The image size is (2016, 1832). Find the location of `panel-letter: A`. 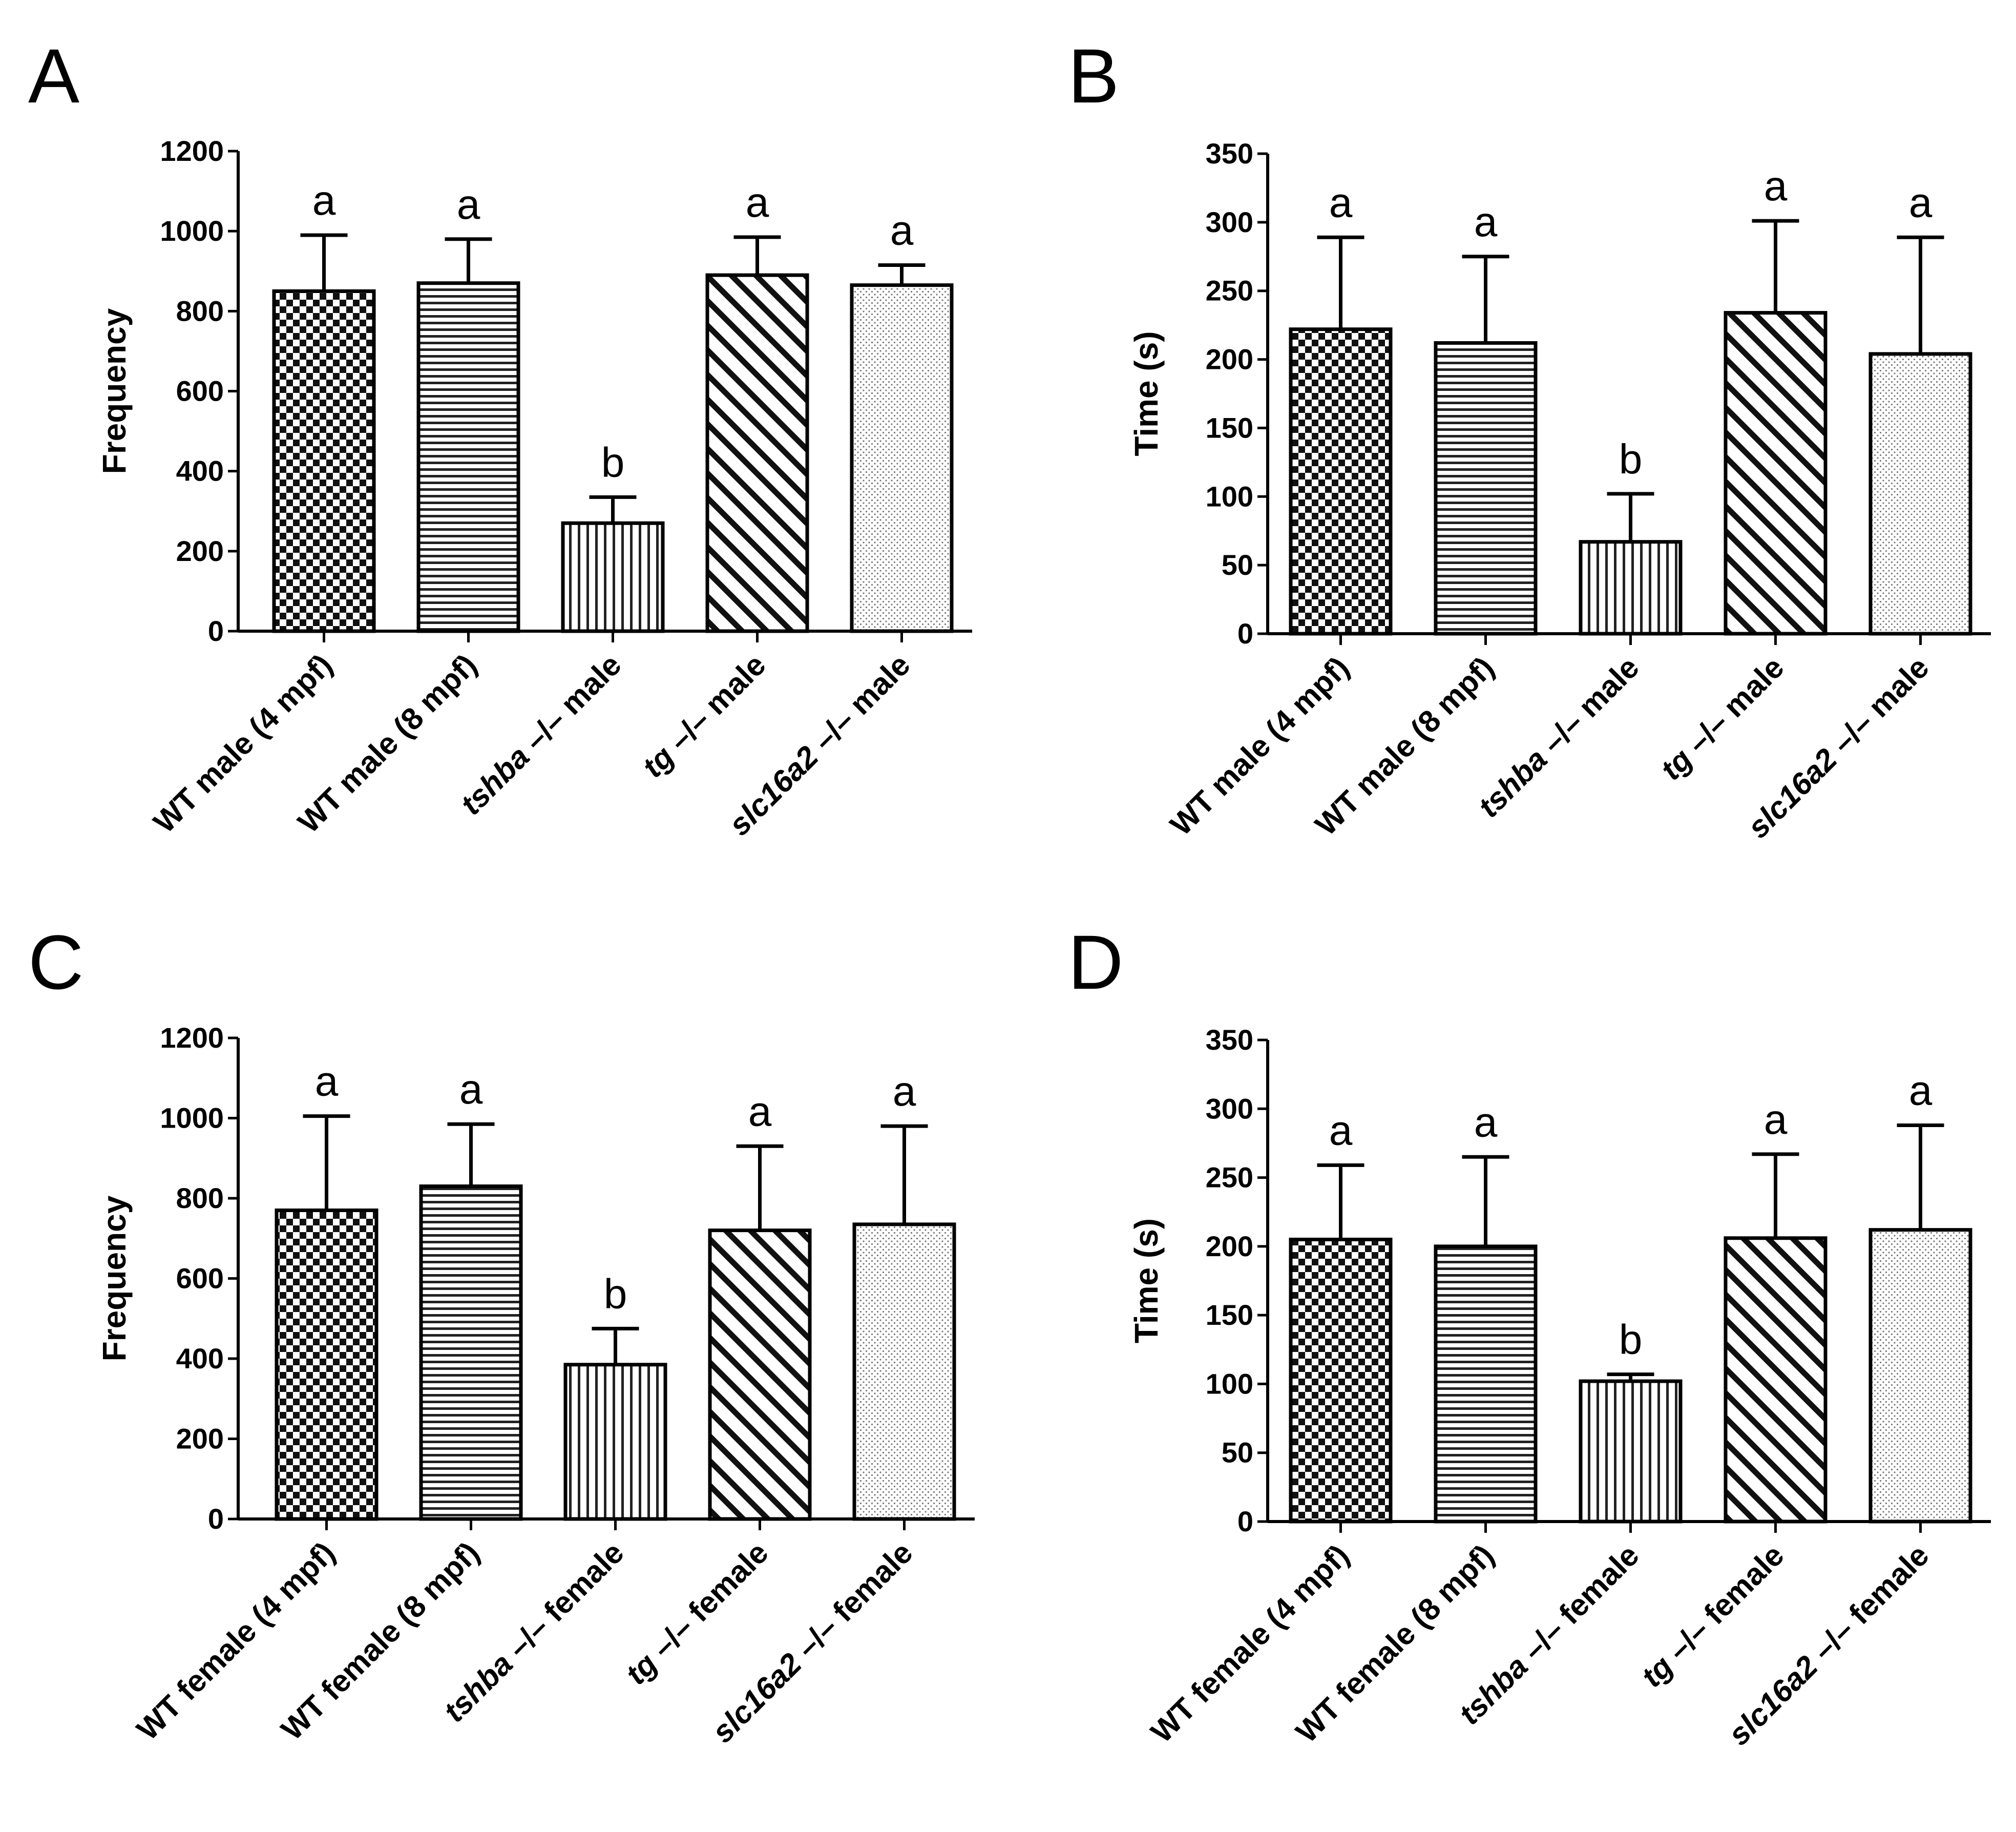

panel-letter: A is located at coordinates (53, 76).